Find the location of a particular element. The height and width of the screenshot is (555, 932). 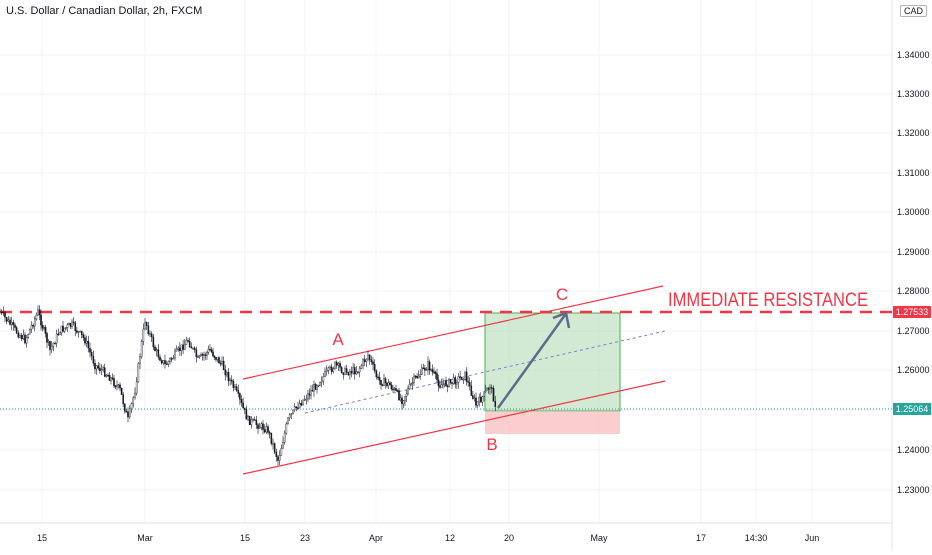

time-tick-label: Apr is located at coordinates (376, 538).